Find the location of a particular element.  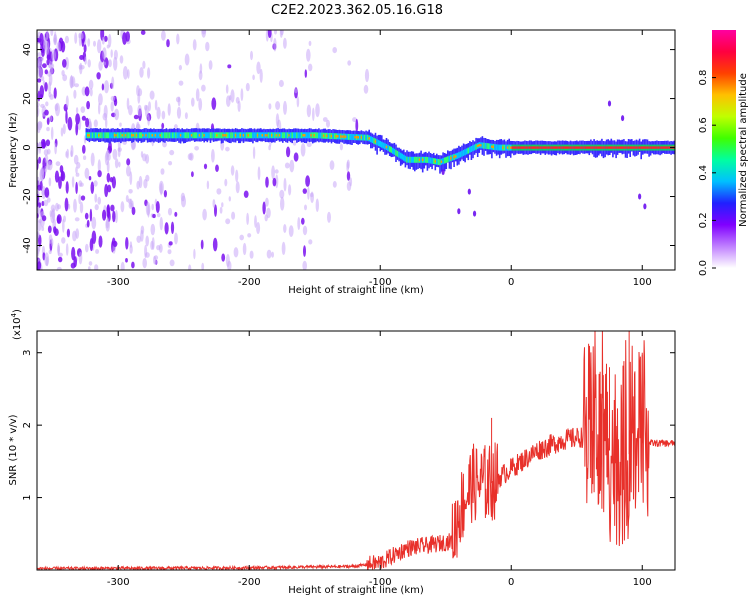

heatmap-y-tick-label: 0 is located at coordinates (27, 147).